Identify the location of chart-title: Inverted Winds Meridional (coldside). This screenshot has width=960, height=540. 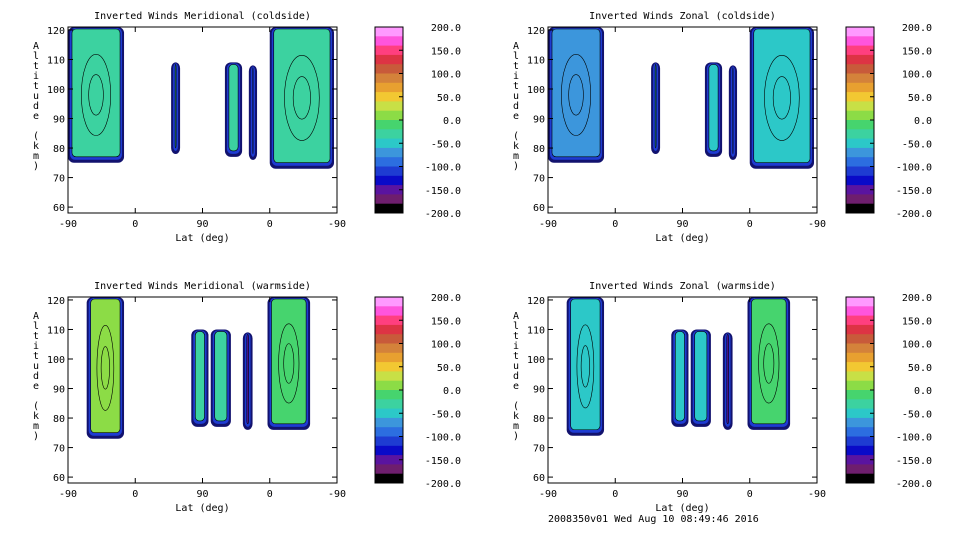
(202, 16).